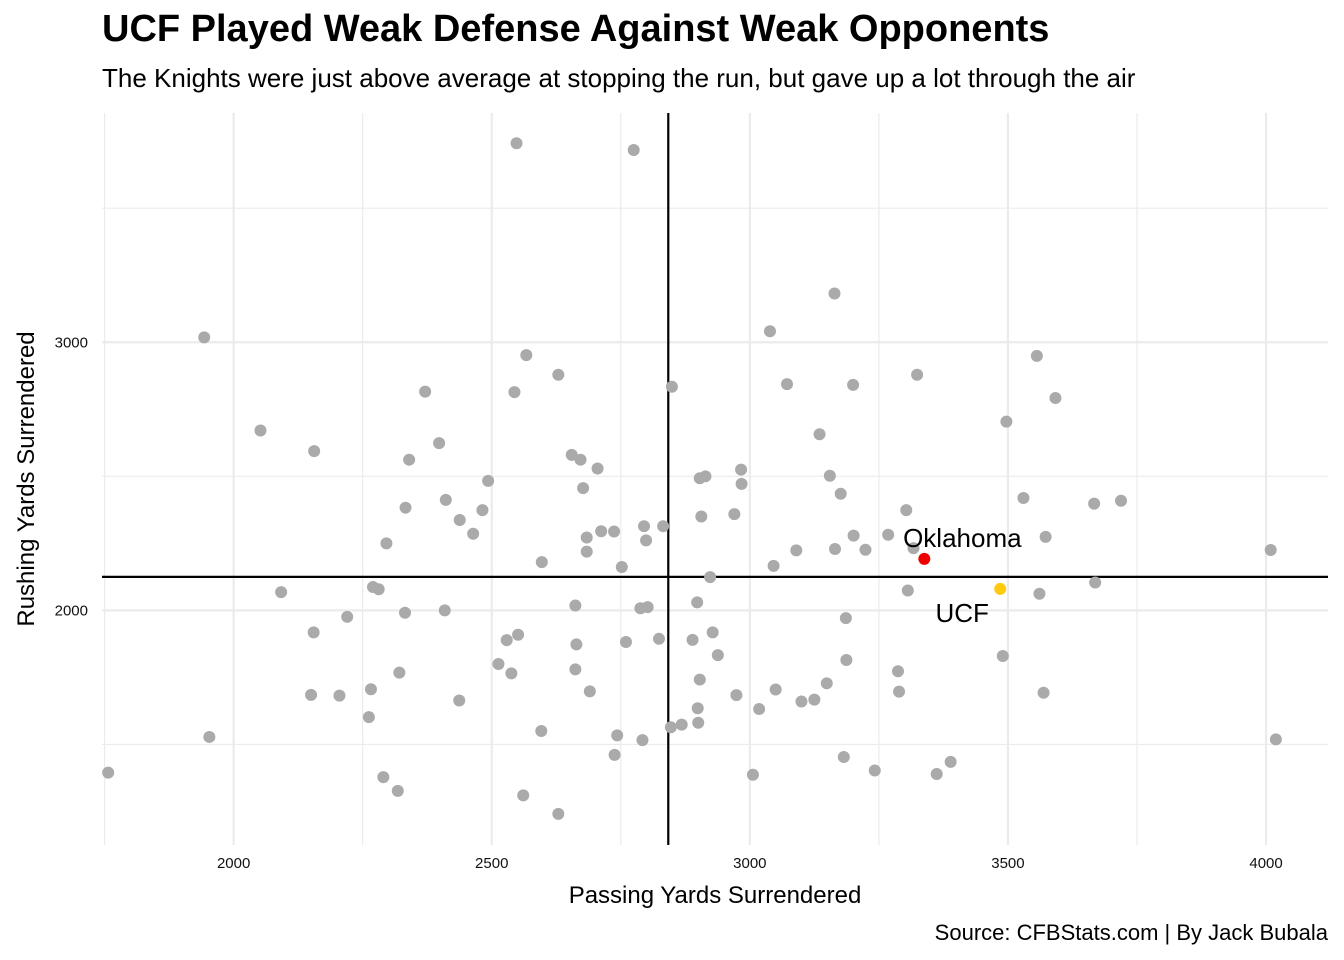 The image size is (1344, 960). I want to click on x-tick-label: 3500, so click(1007, 863).